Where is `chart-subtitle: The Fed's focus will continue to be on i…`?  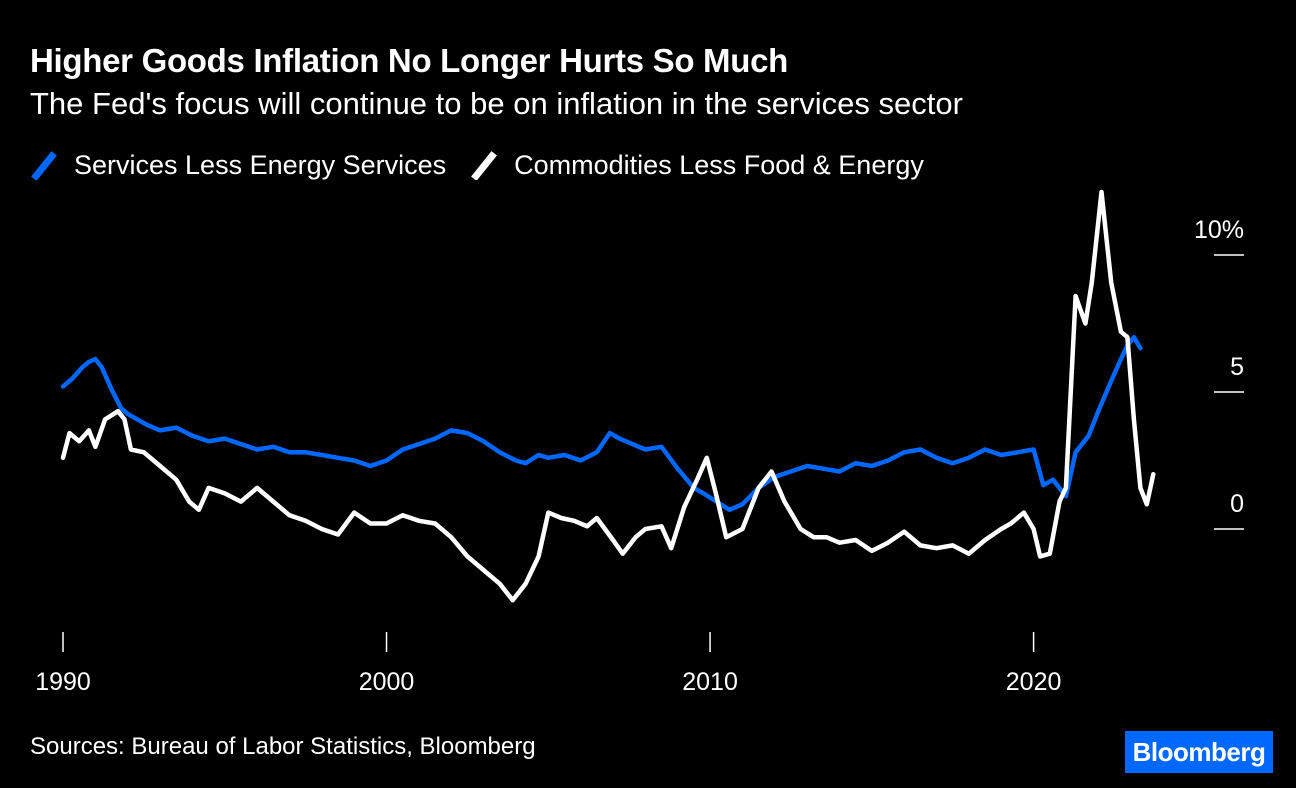
chart-subtitle: The Fed's focus will continue to be on i… is located at coordinates (496, 103).